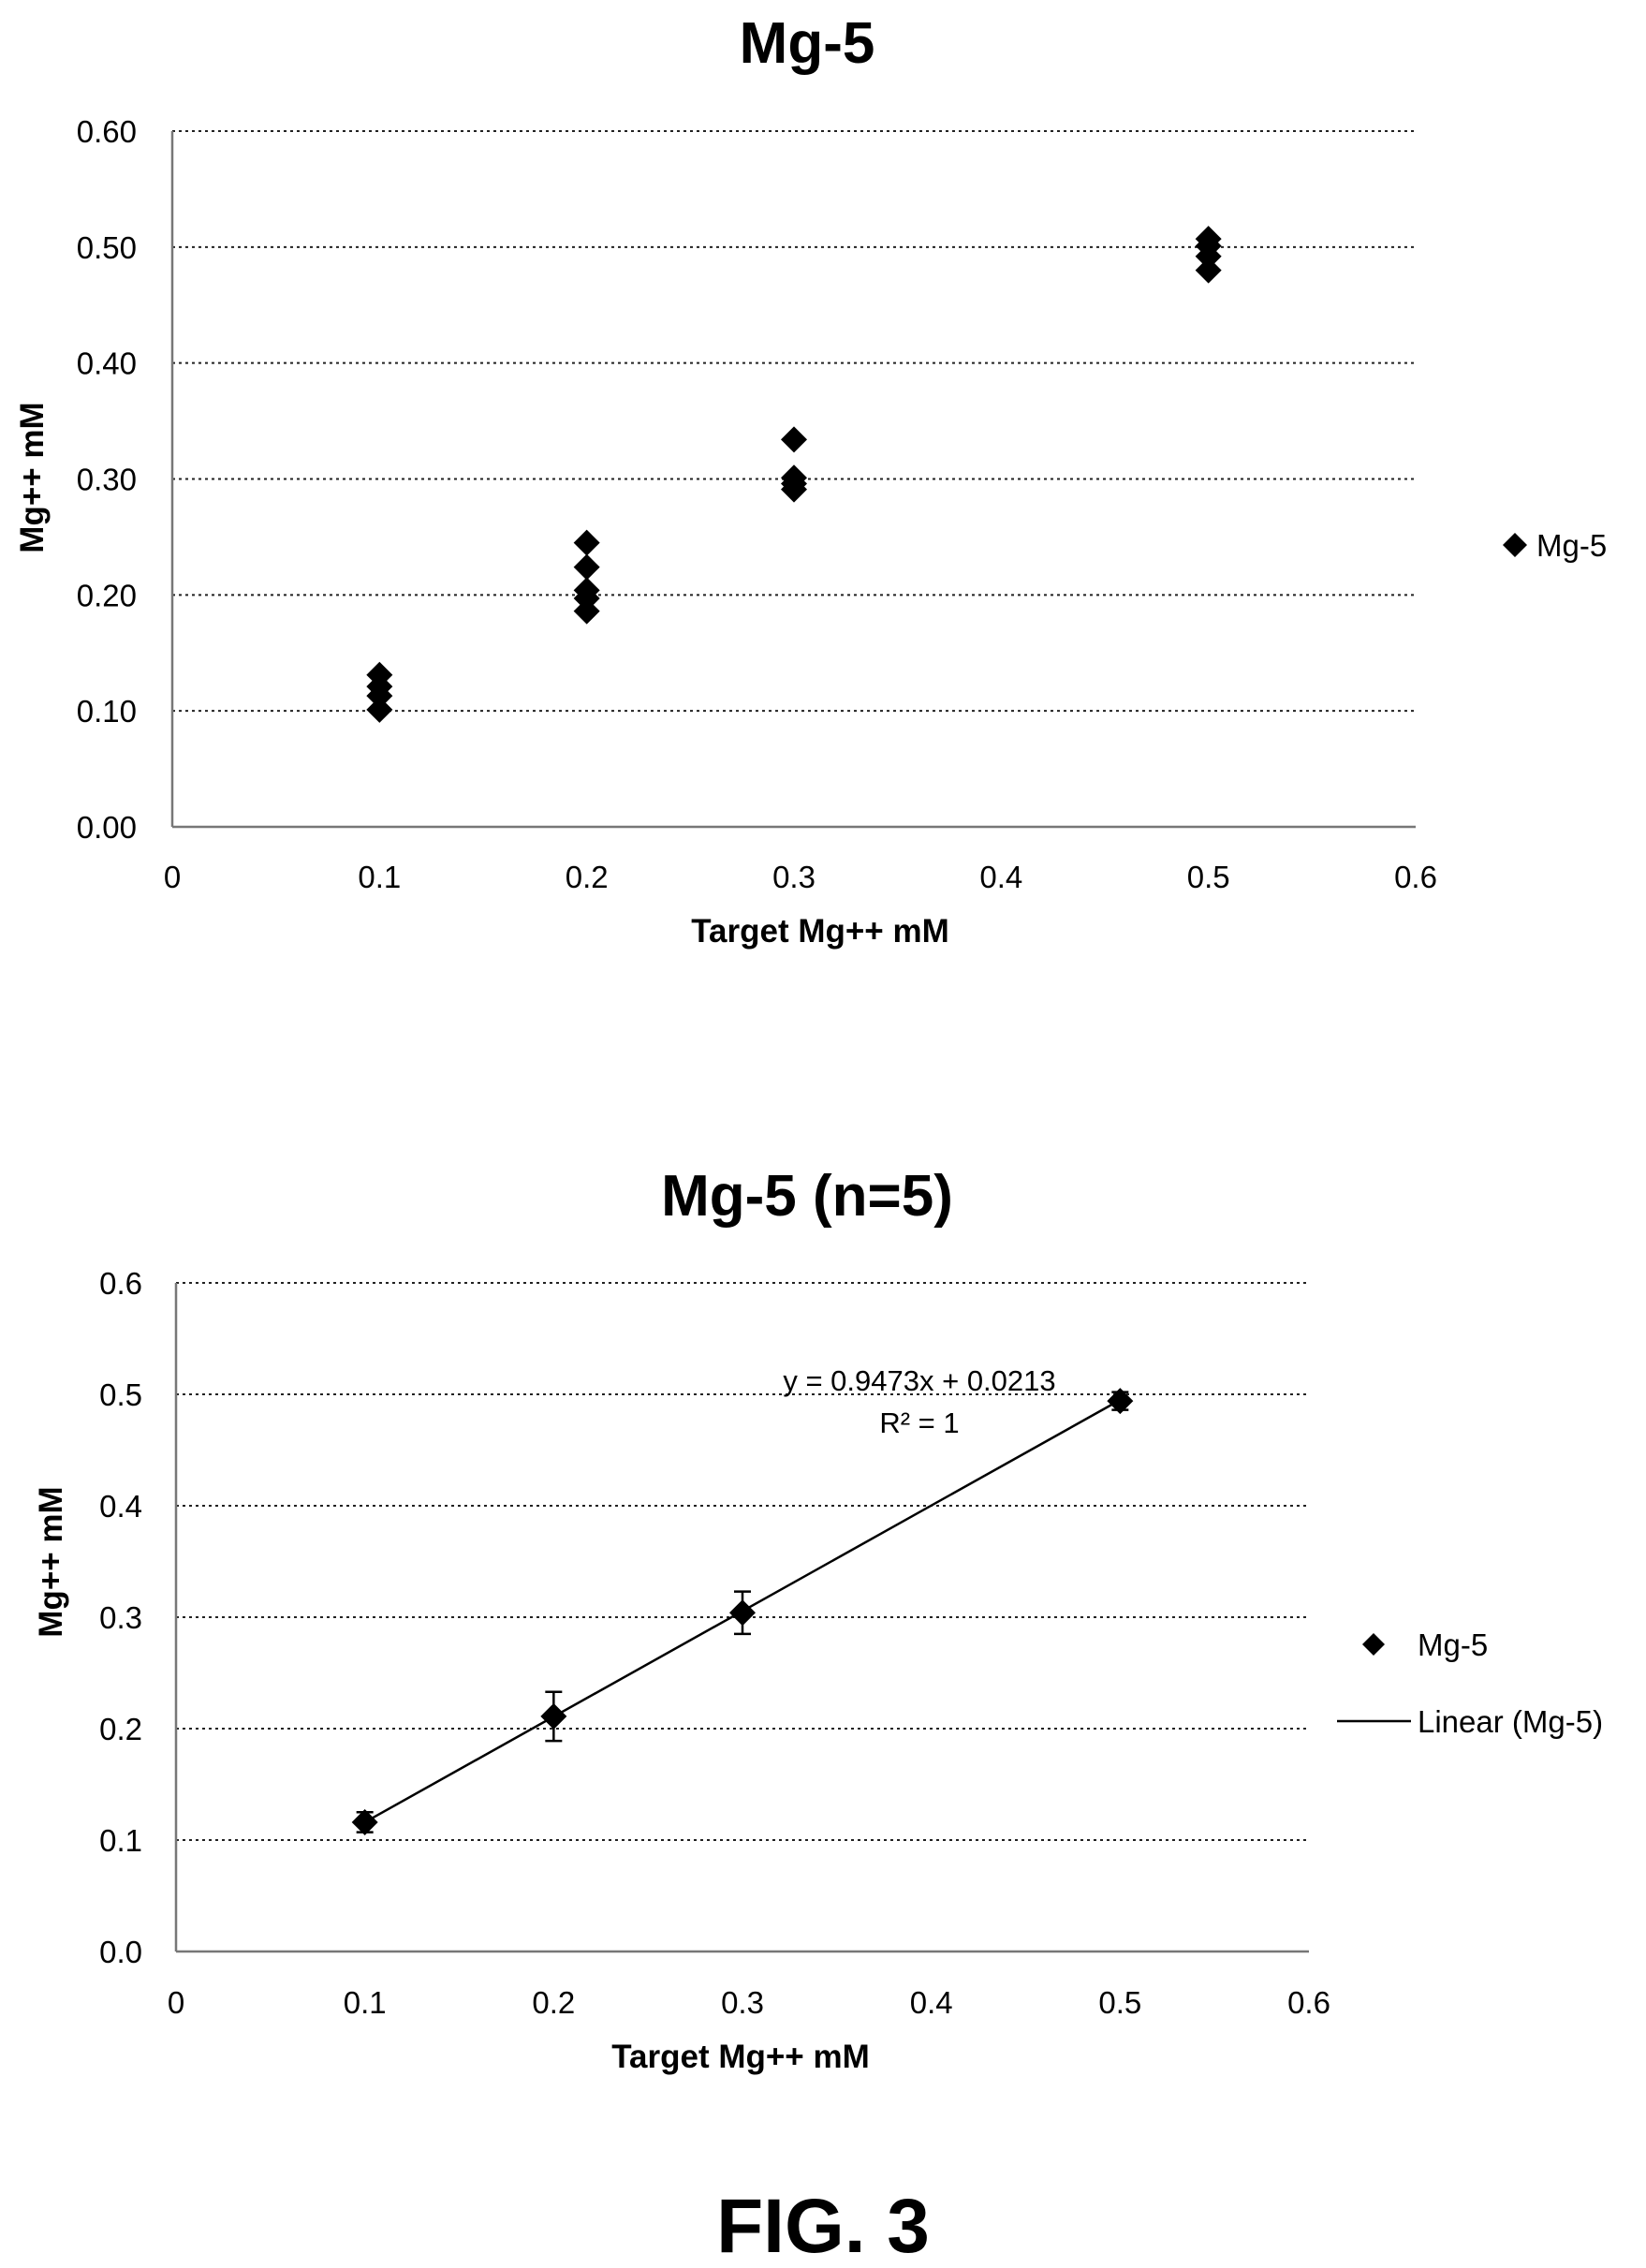  Describe the element at coordinates (1510, 1721) in the screenshot. I see `chart-bottom-legend-trendline-label: Linear (Mg-5)` at that location.